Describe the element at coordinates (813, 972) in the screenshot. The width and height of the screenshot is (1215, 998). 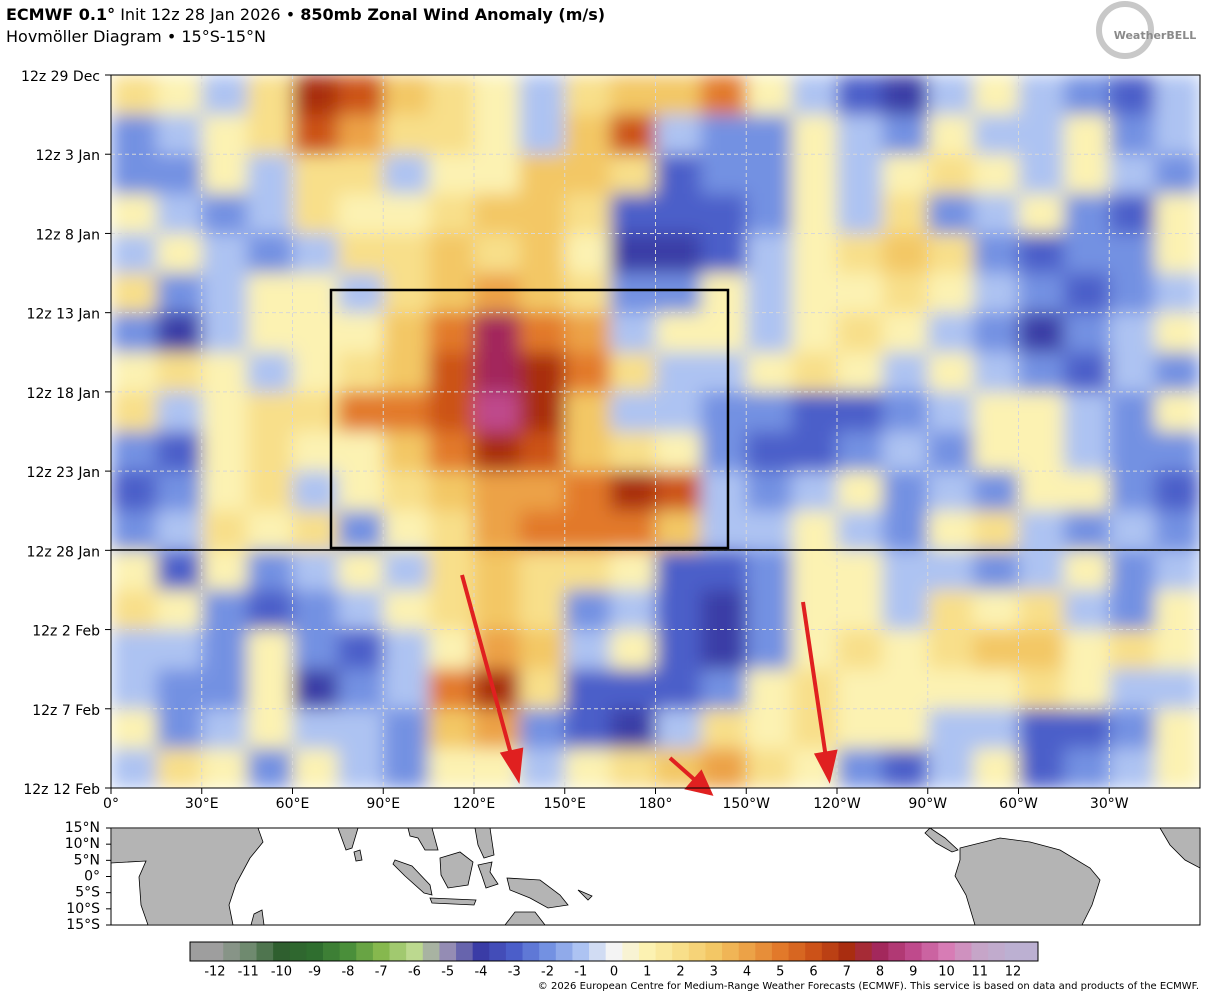
I see `colorbar-tick-label: 6` at that location.